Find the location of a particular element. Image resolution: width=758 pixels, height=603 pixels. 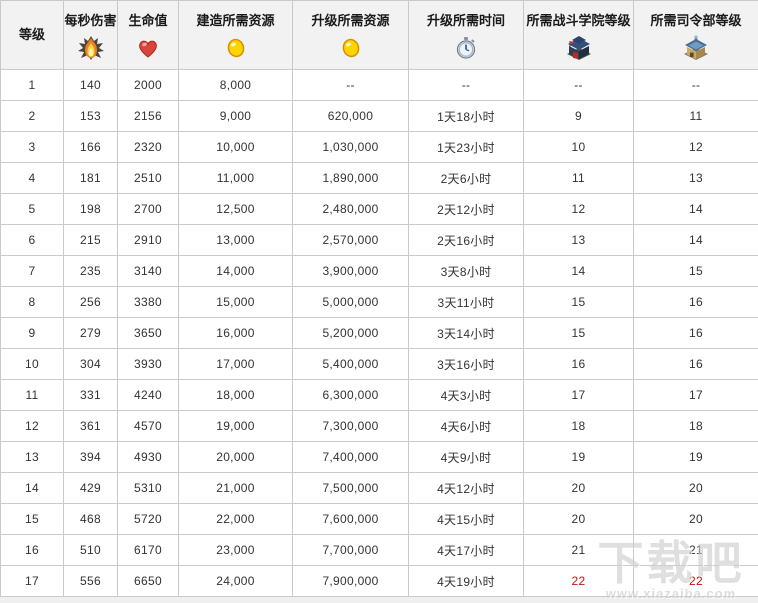

dps-cell: 140 is located at coordinates (90, 85).